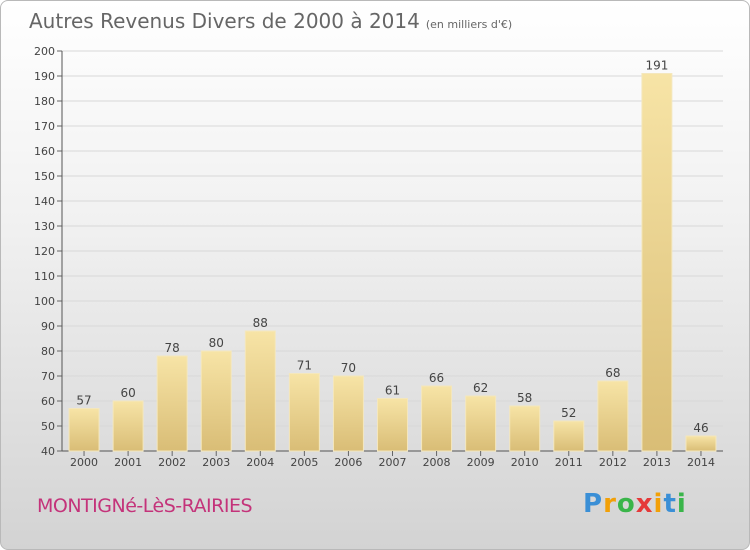  Describe the element at coordinates (657, 262) in the screenshot. I see `bar-2013` at that location.